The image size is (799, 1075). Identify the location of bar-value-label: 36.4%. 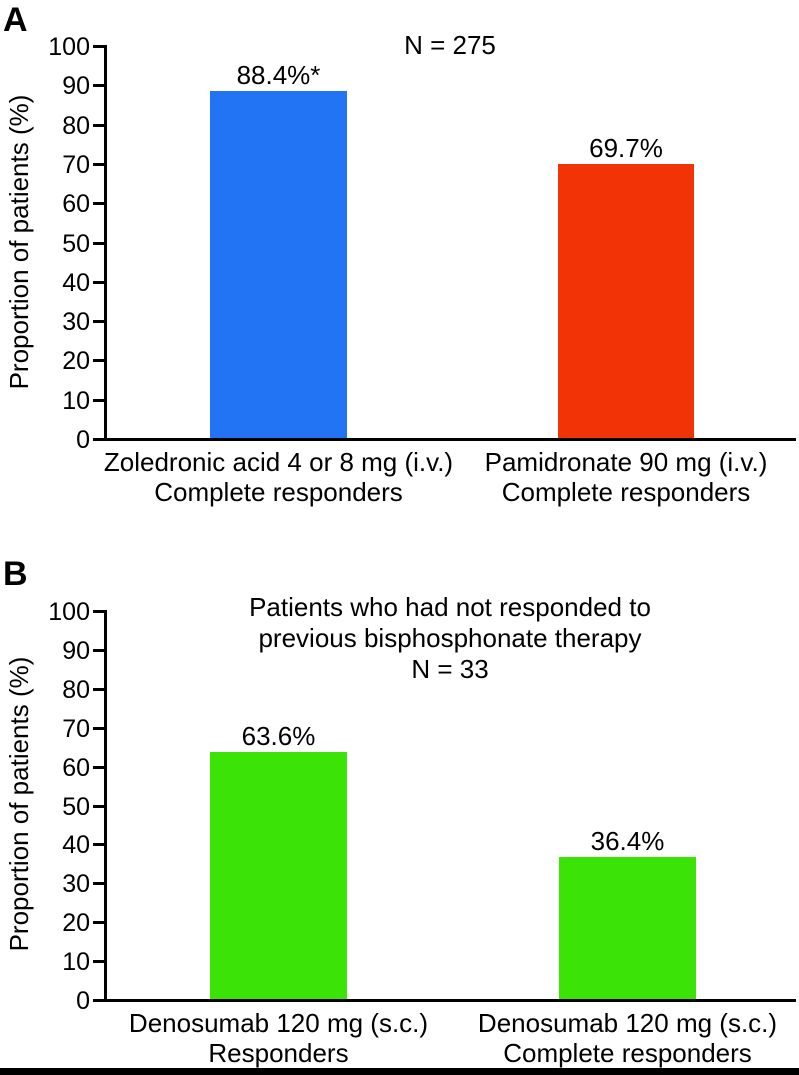
(627, 841).